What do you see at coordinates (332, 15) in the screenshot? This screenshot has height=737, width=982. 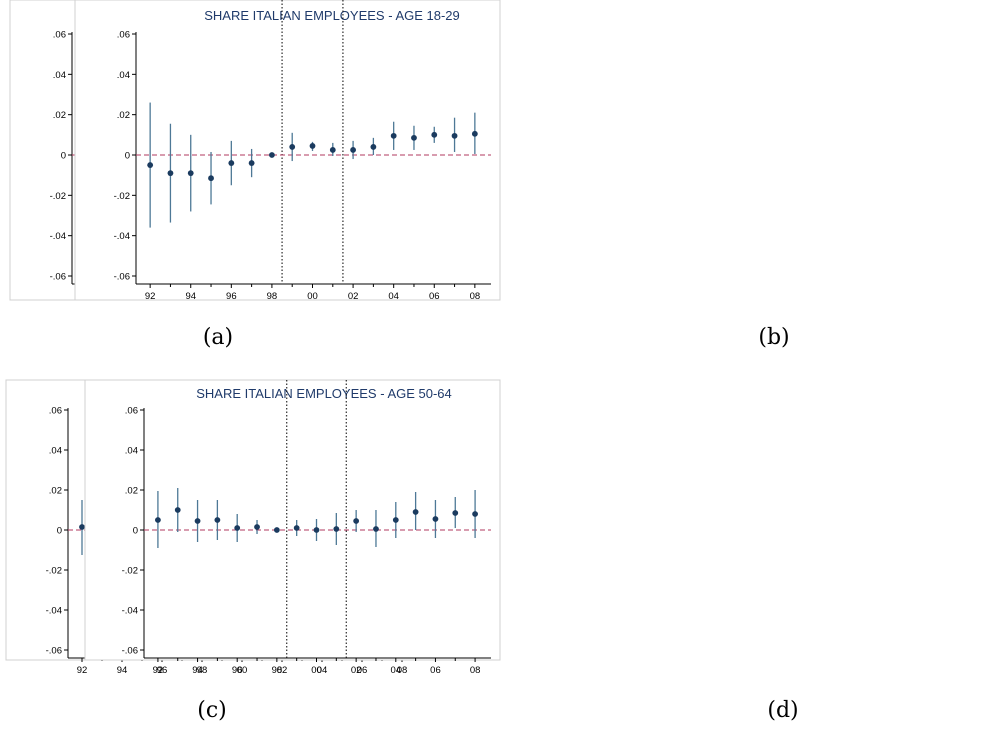 I see `chart-title: SHARE ITALIAN EMPLOYEES - AGE 18-29` at bounding box center [332, 15].